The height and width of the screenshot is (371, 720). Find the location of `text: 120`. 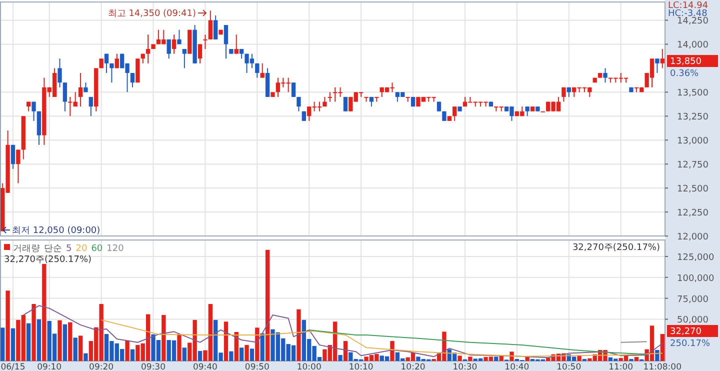

text: 120 is located at coordinates (115, 249).